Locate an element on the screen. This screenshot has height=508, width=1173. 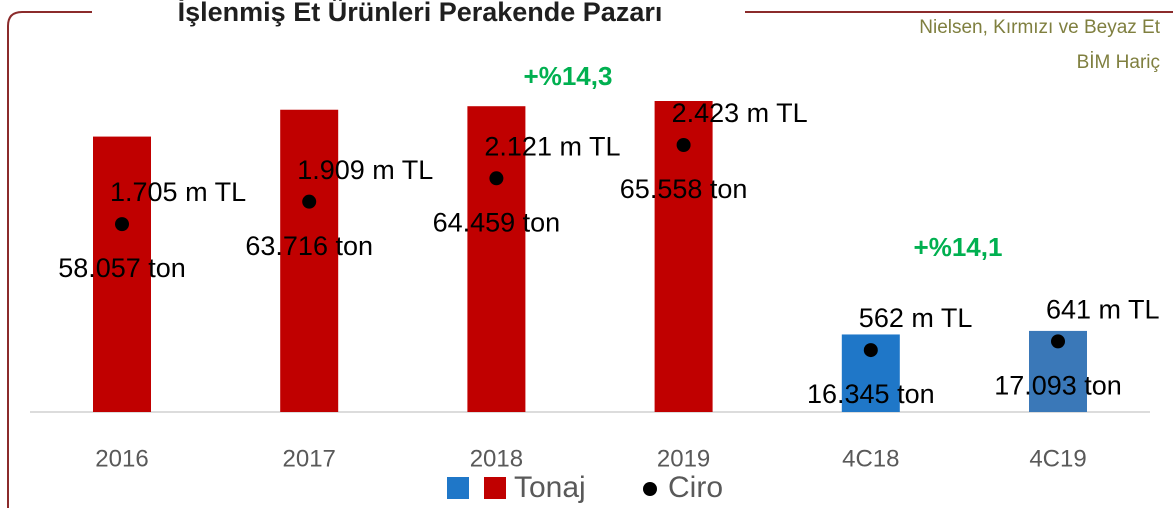
x-tick-label: 2019 is located at coordinates (683, 458).